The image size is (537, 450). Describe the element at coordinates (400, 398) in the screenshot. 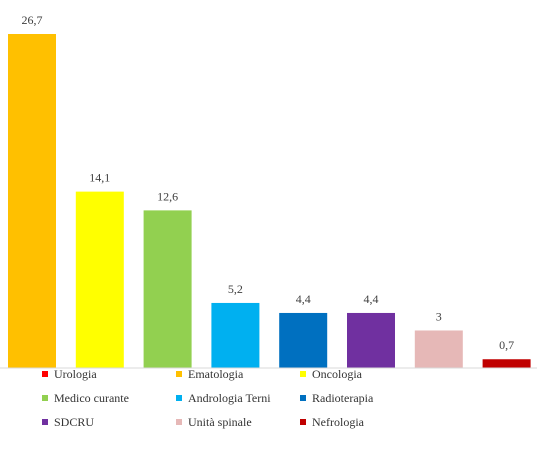

I see `legend-item-radioterapia: Radioterapia` at that location.